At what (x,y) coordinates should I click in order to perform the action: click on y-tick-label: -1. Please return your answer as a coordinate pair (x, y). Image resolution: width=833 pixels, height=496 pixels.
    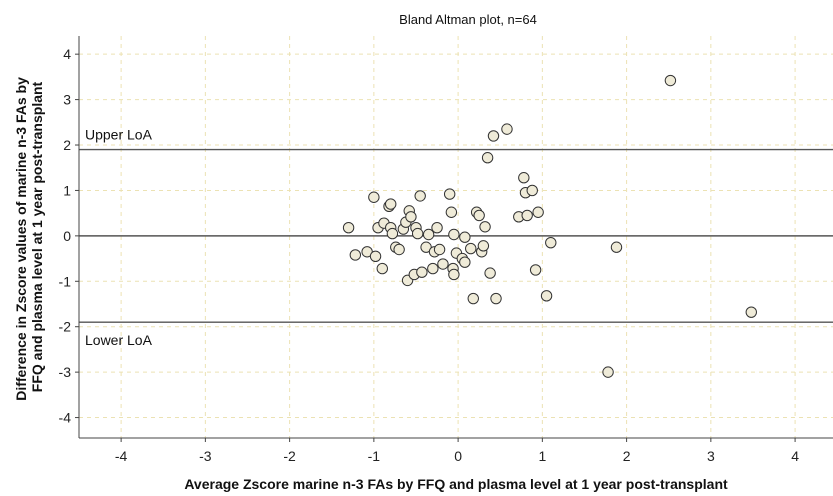
    Looking at the image, I should click on (65, 281).